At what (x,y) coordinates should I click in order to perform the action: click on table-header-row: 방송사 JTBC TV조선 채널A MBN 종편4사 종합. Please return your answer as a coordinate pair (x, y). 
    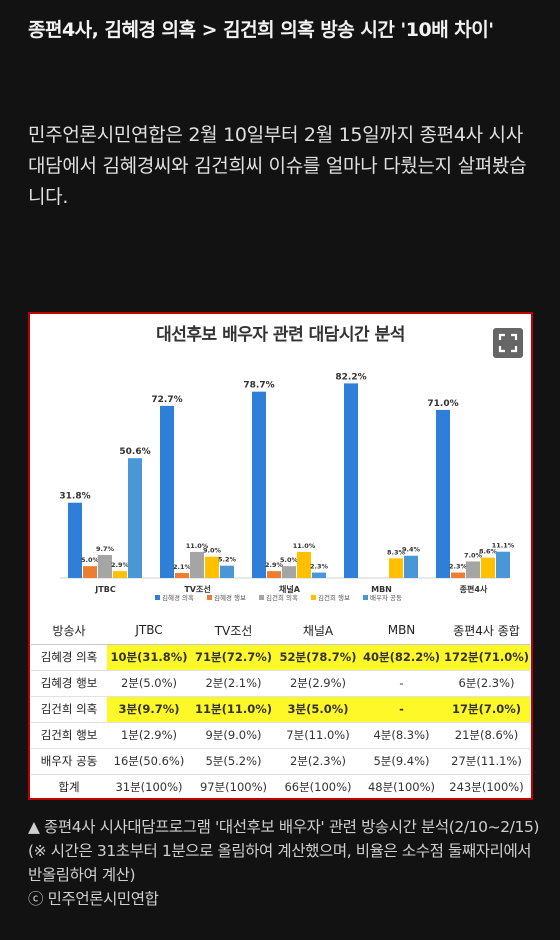
    Looking at the image, I should click on (280, 631).